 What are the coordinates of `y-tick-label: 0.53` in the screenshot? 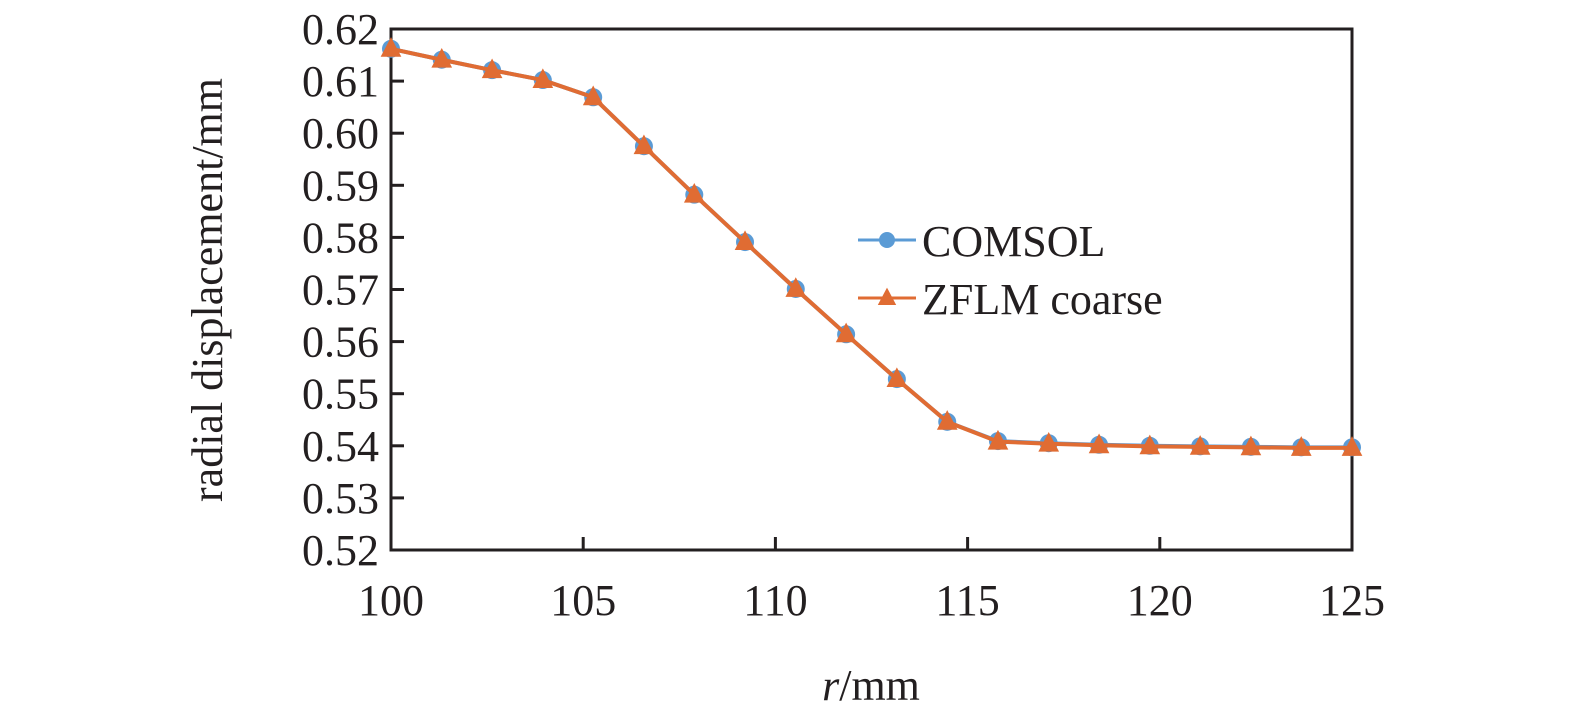 It's located at (340, 498).